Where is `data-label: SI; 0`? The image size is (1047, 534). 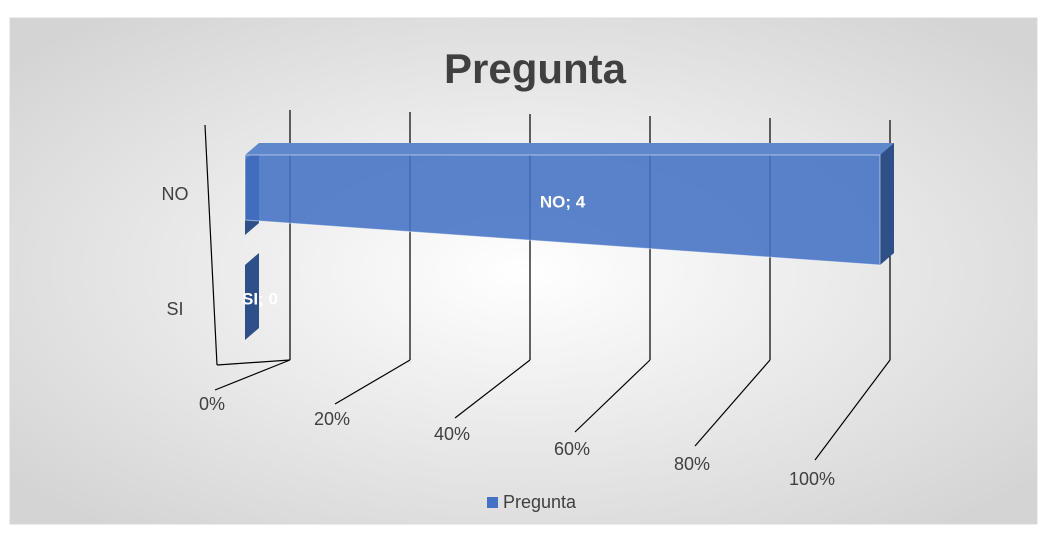
data-label: SI; 0 is located at coordinates (260, 298).